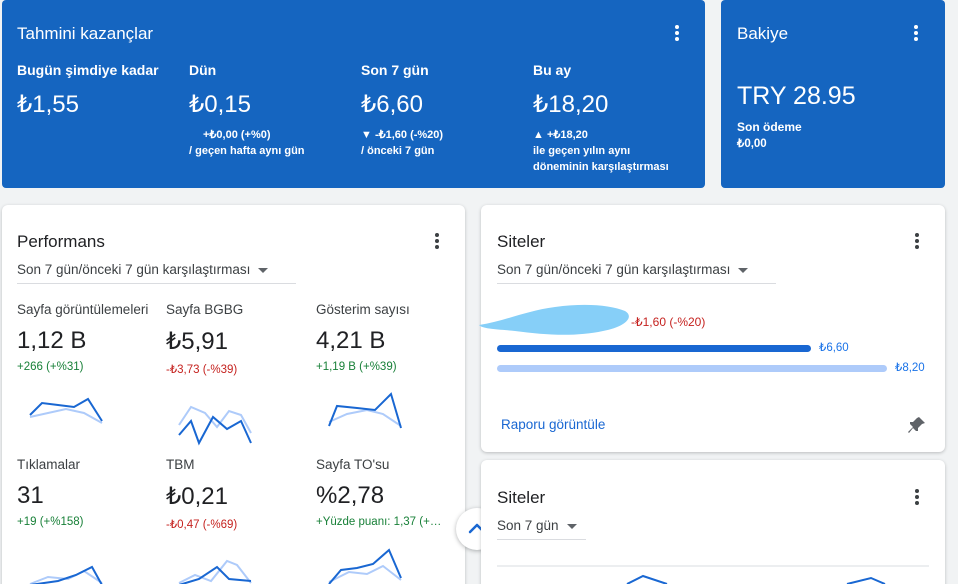 Image resolution: width=958 pixels, height=584 pixels. What do you see at coordinates (351, 340) in the screenshot?
I see `metric-value: 4,21 B` at bounding box center [351, 340].